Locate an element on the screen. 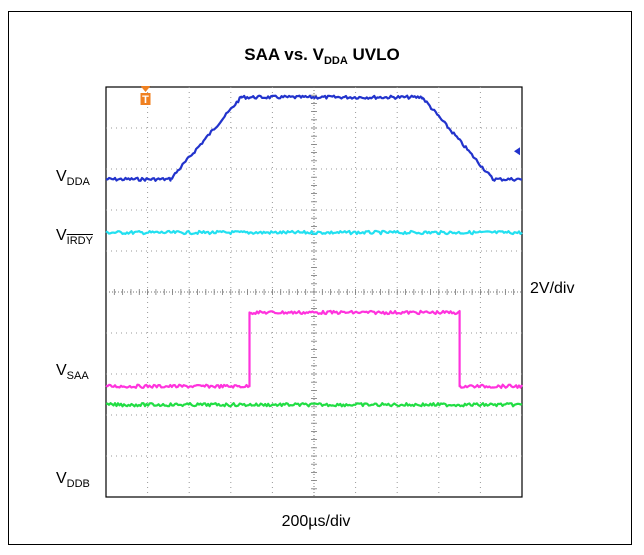 Image resolution: width=644 pixels, height=555 pixels. channel-label-vsaa: VSAA is located at coordinates (72, 372).